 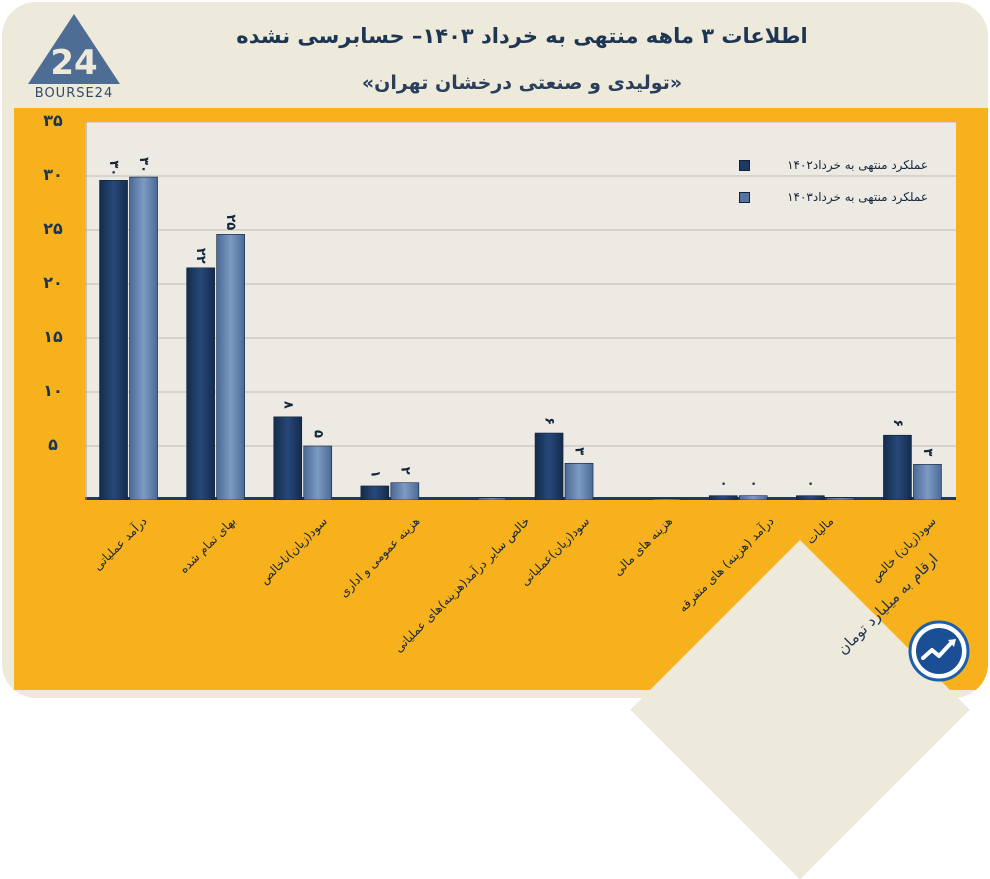 What do you see at coordinates (522, 83) in the screenshot?
I see `chart-subtitle: «تولیدی و صنعتی درخشان تهران»` at bounding box center [522, 83].